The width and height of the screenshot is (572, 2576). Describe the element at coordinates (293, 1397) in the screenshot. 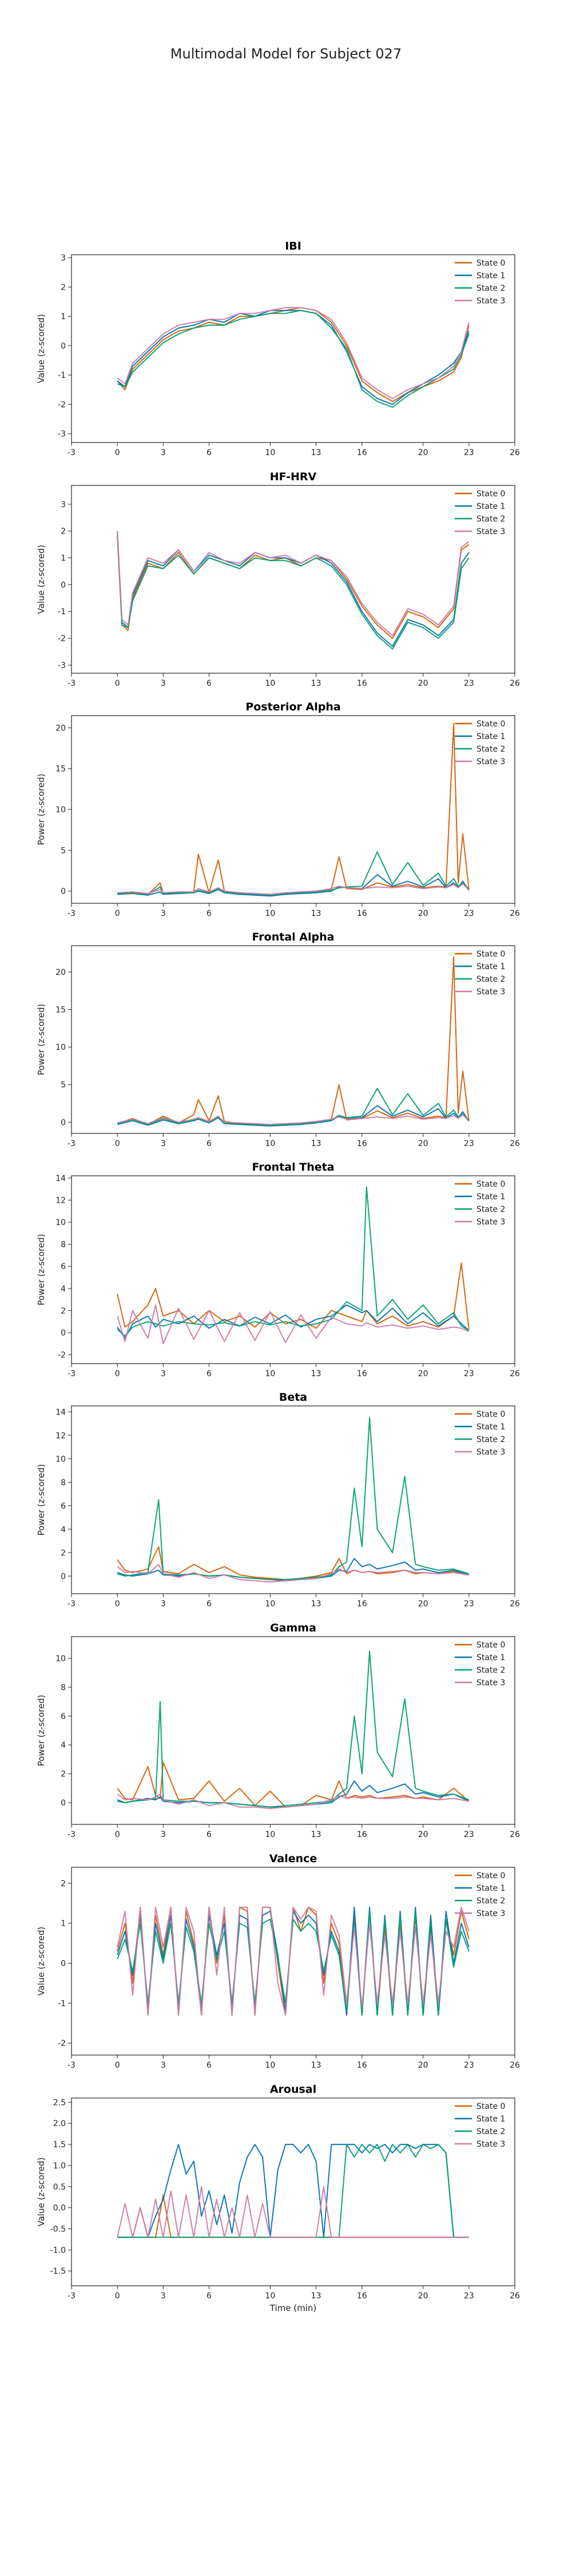

I see `panel-title: Beta` at that location.